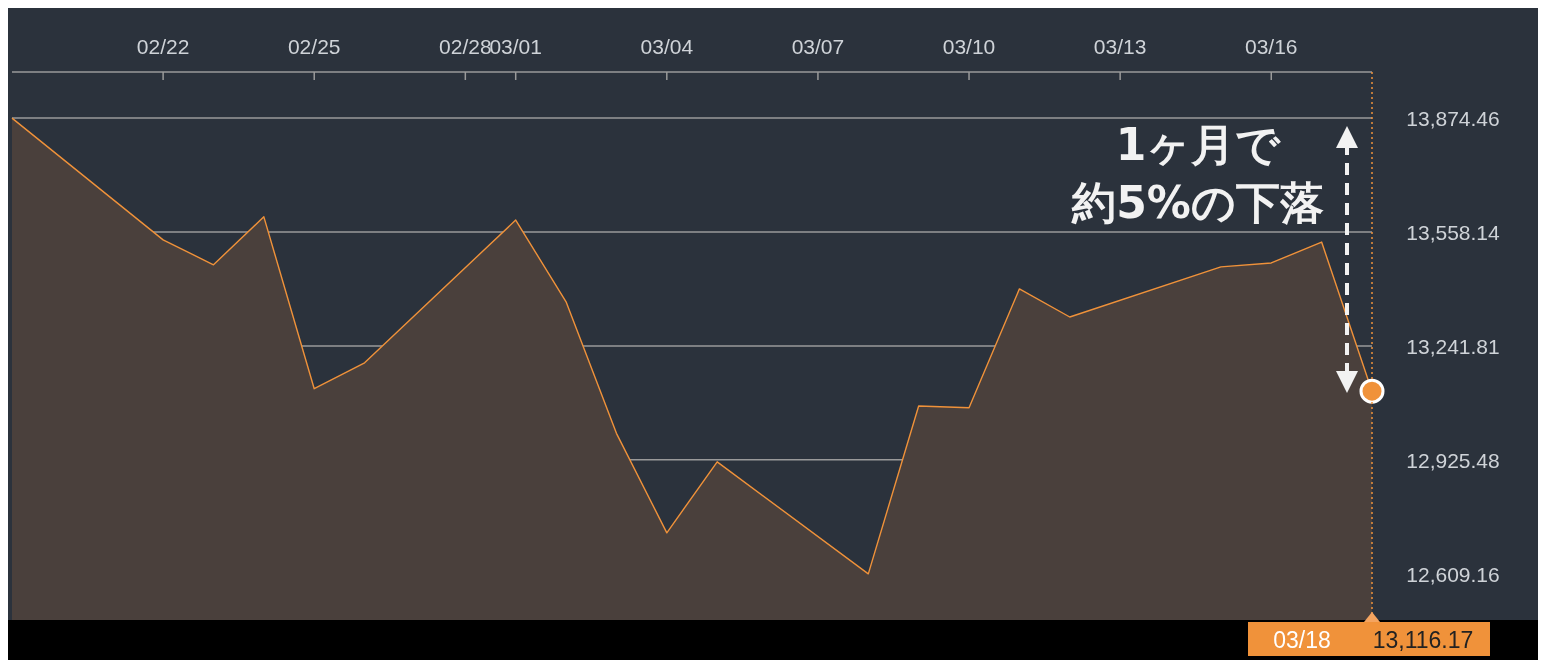 This screenshot has width=1546, height=668. I want to click on x-tick-label: 03/04, so click(667, 46).